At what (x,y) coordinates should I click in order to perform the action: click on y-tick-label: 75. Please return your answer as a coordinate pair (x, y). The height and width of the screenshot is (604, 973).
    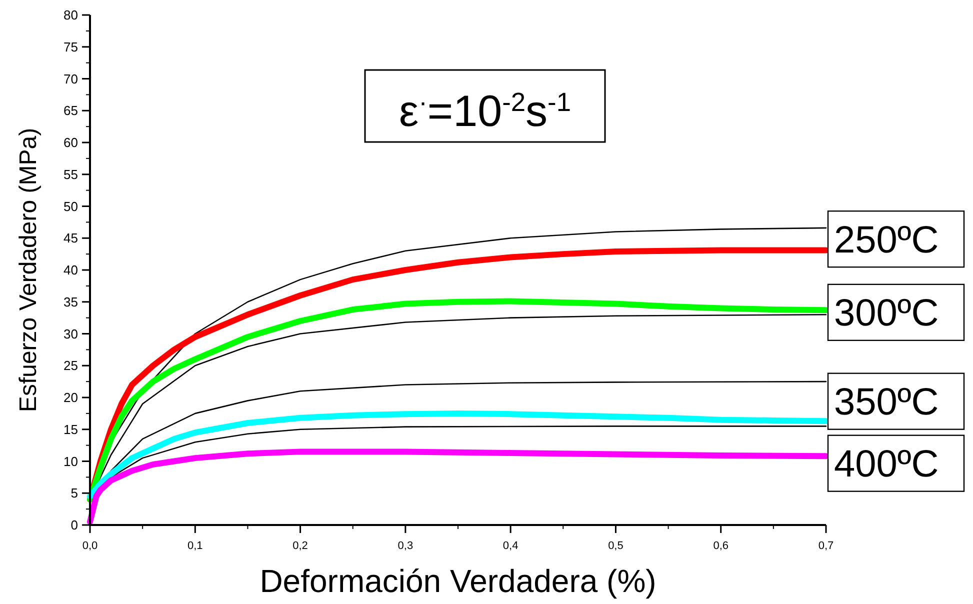
    Looking at the image, I should click on (71, 46).